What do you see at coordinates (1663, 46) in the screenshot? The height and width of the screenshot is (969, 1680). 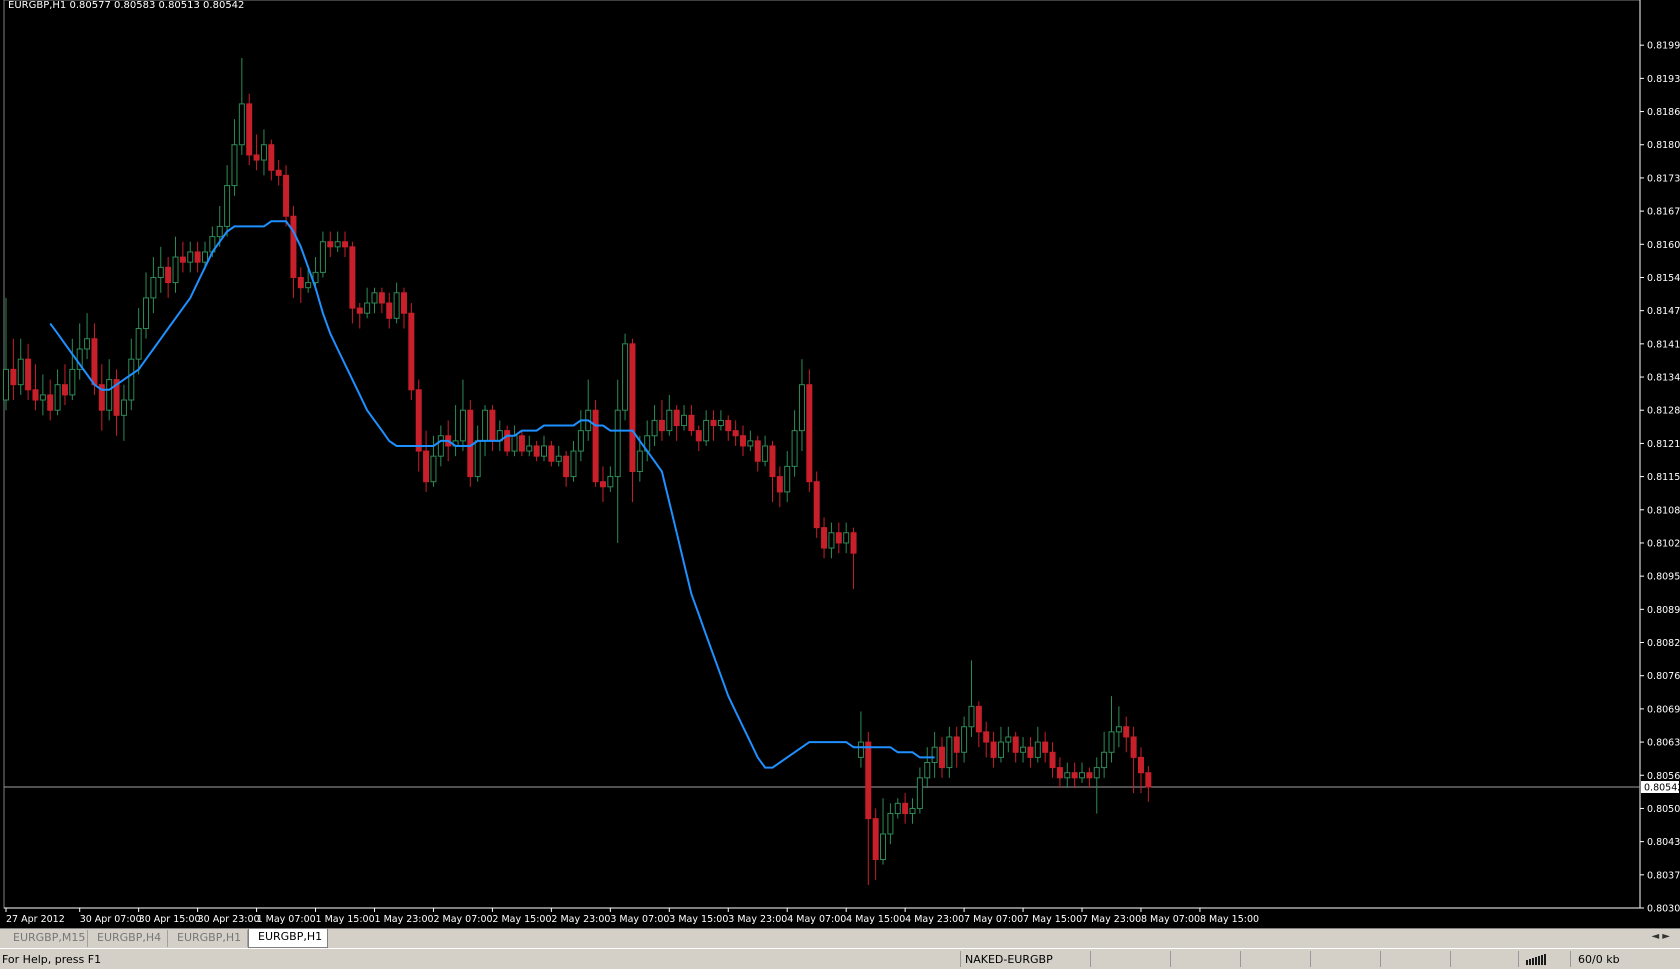 I see `price-tick-label: 0.81995` at bounding box center [1663, 46].